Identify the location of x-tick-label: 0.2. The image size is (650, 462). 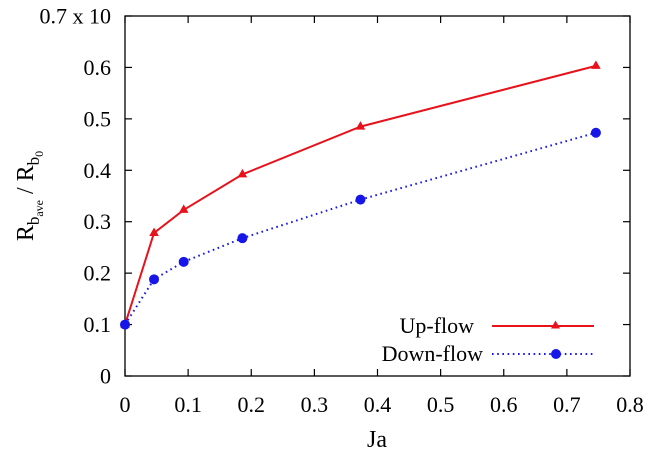
(252, 404).